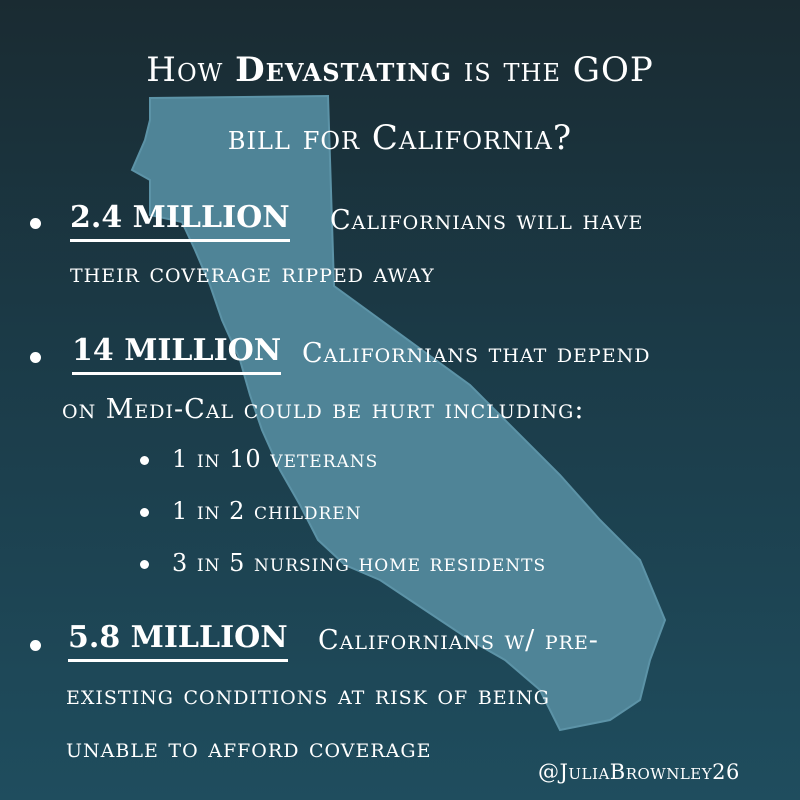 This screenshot has height=800, width=800. What do you see at coordinates (476, 353) in the screenshot?
I see `point-2-text-line-1: Californians that depend` at bounding box center [476, 353].